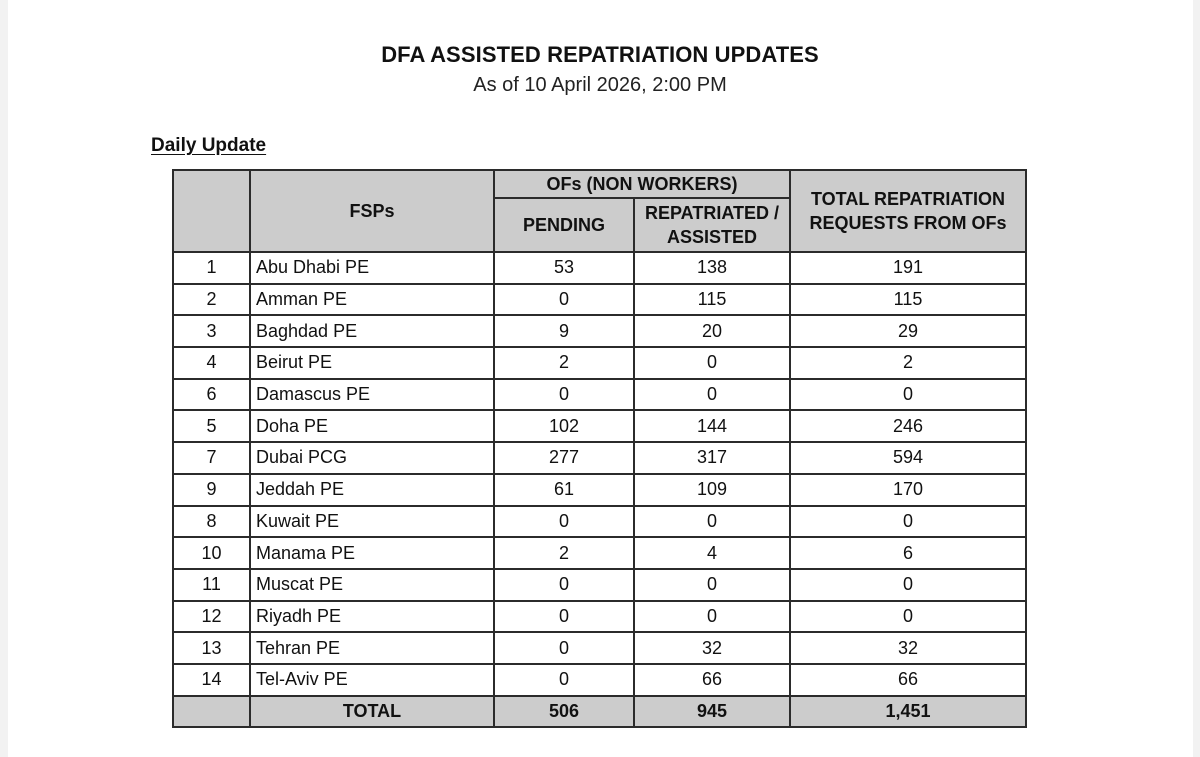 The width and height of the screenshot is (1200, 757). What do you see at coordinates (211, 616) in the screenshot?
I see `row-number: 12` at bounding box center [211, 616].